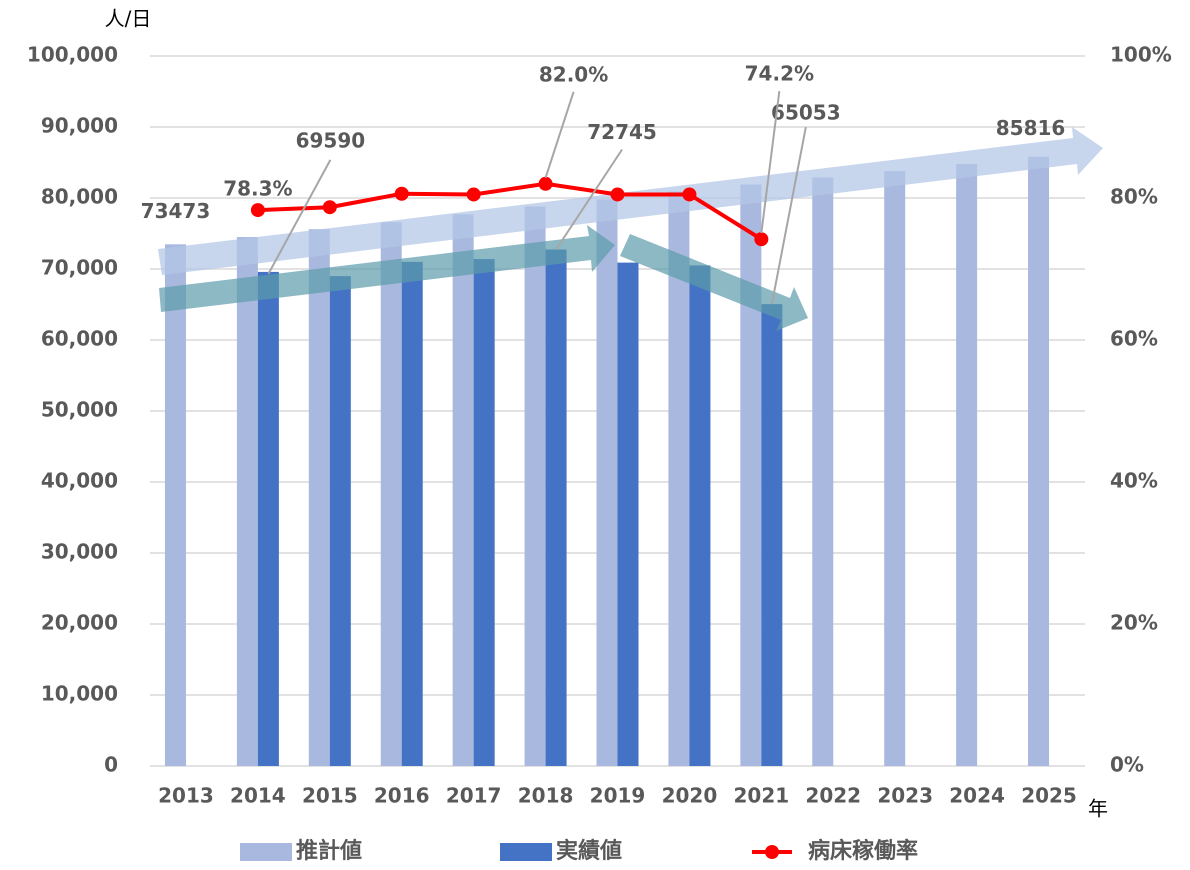 Image resolution: width=1190 pixels, height=870 pixels. I want to click on x-tick-label: 2015, so click(330, 796).